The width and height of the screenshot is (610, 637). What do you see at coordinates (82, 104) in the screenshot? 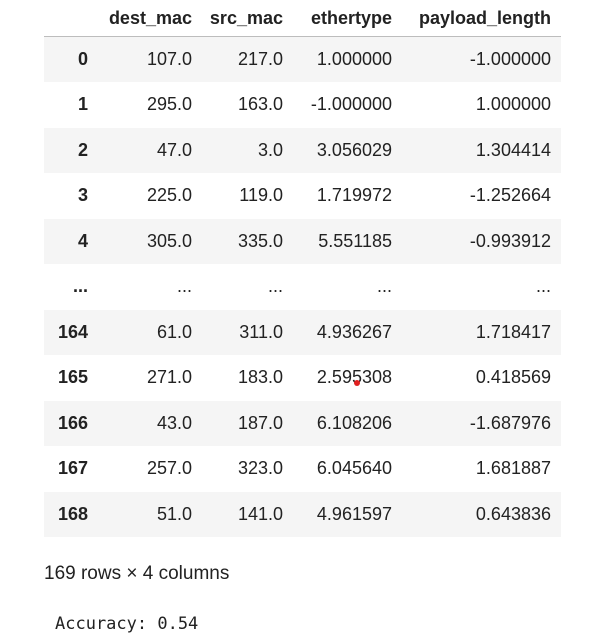
I see `row-index: 1` at bounding box center [82, 104].